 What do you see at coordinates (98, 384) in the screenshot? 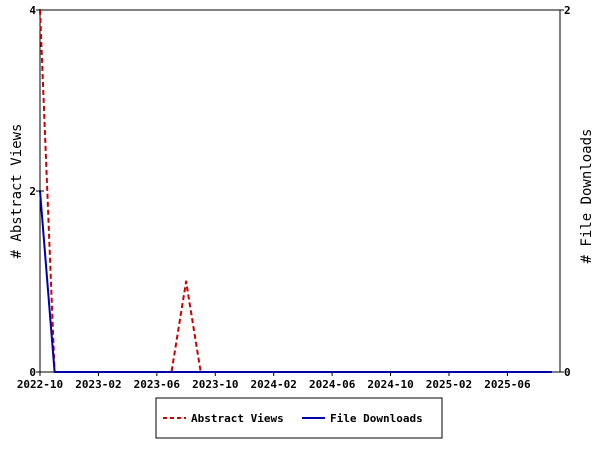
I see `x-tick-label-2023-02: 2023-02` at bounding box center [98, 384].